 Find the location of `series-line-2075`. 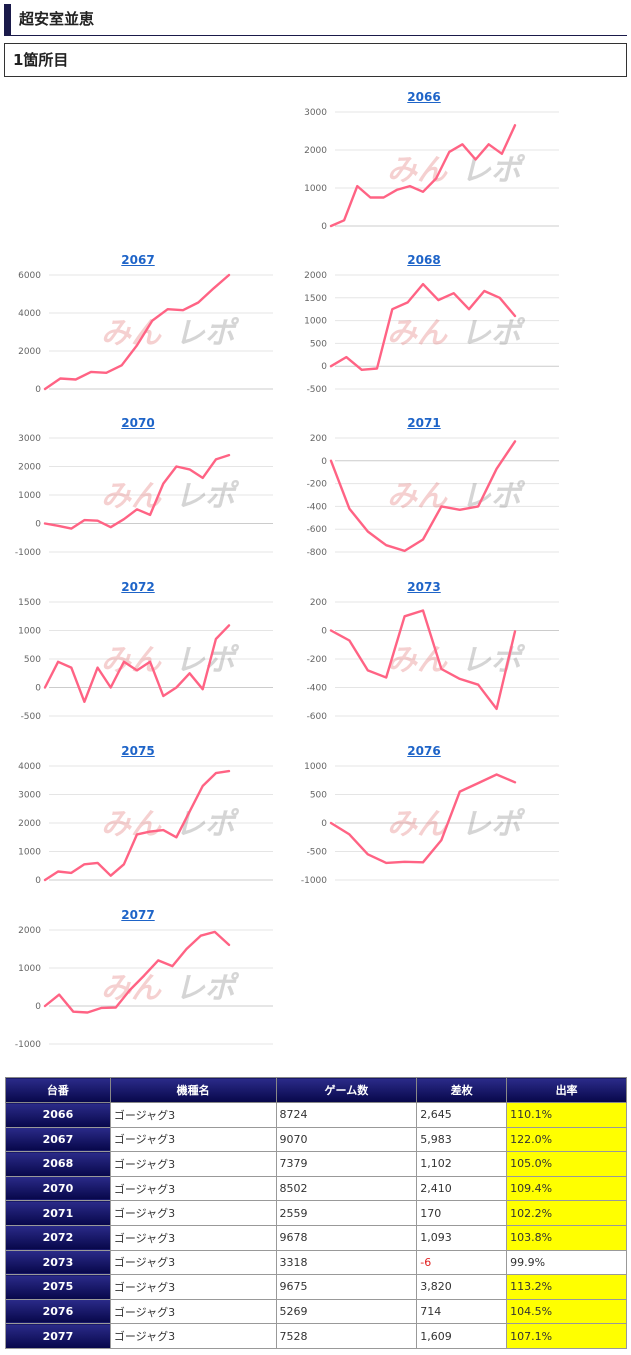

series-line-2075 is located at coordinates (137, 825).